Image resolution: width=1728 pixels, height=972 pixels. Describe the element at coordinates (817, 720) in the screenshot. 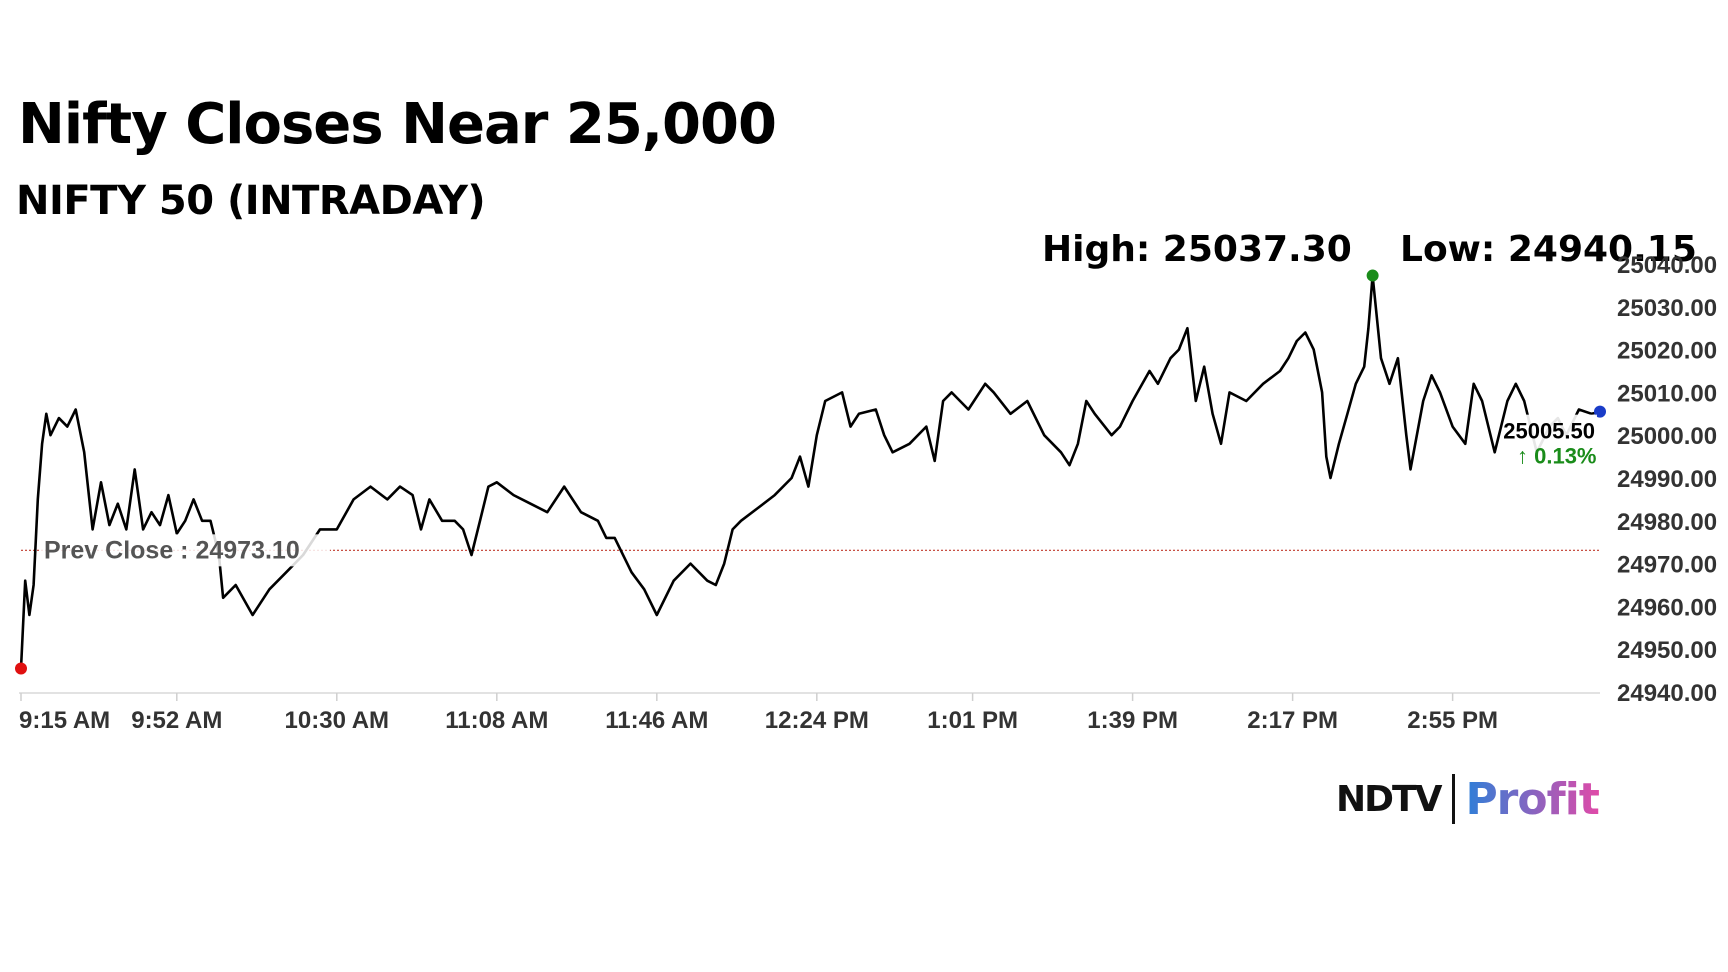

I see `x-tick-label: 12:24 PM` at that location.